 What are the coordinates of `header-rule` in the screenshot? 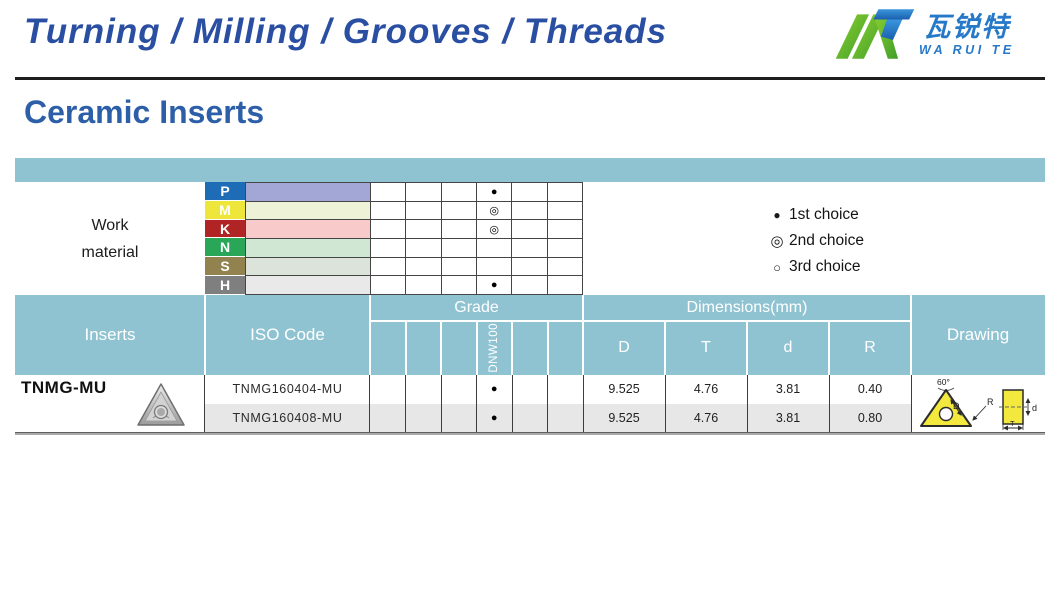 It's located at (530, 78).